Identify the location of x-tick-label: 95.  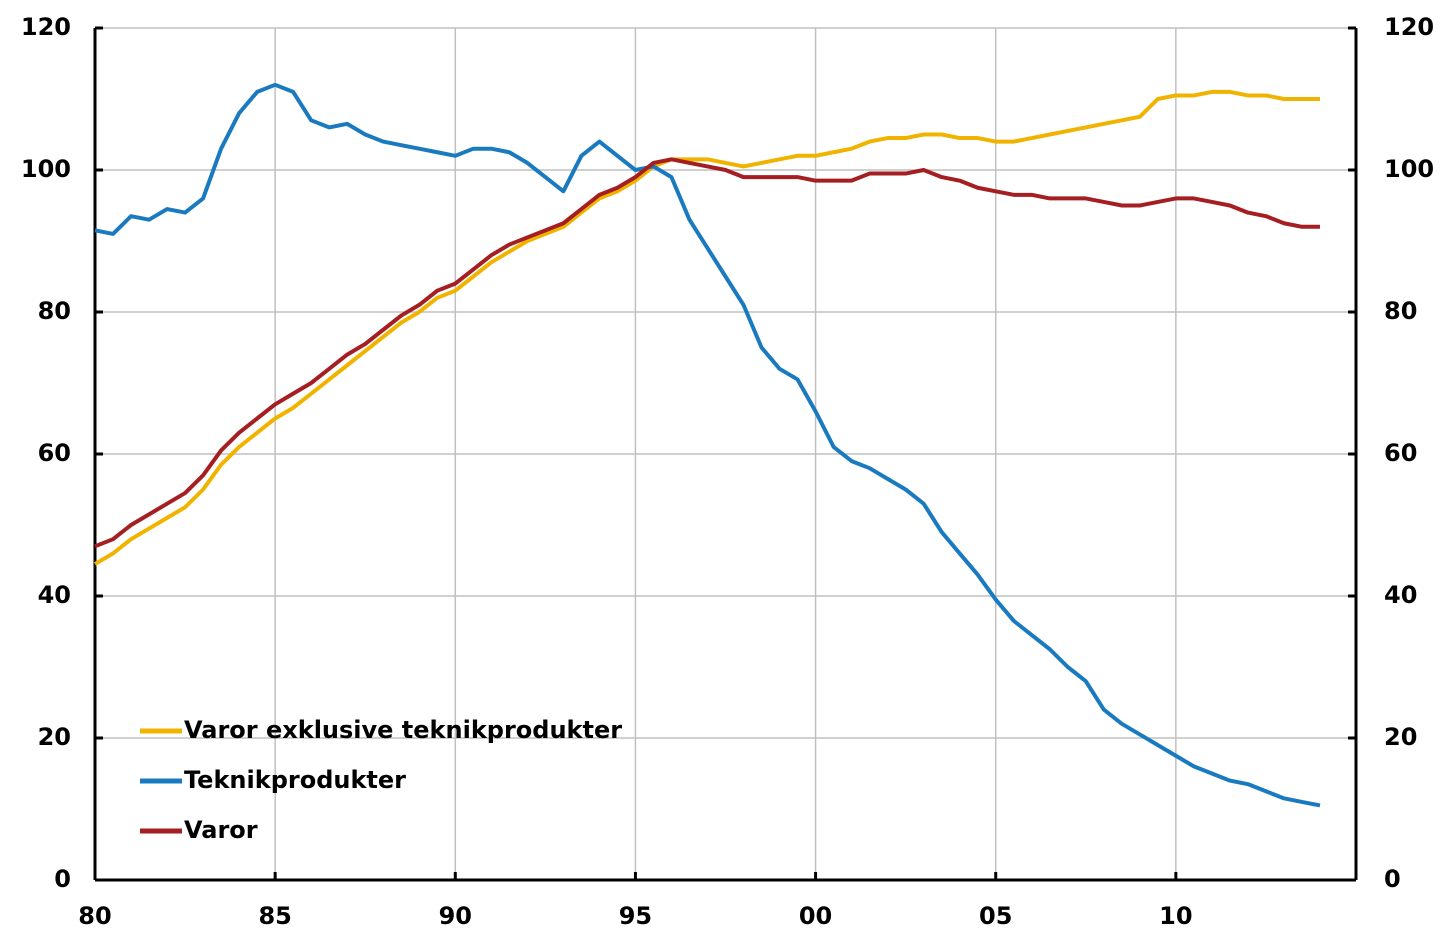
(635, 916).